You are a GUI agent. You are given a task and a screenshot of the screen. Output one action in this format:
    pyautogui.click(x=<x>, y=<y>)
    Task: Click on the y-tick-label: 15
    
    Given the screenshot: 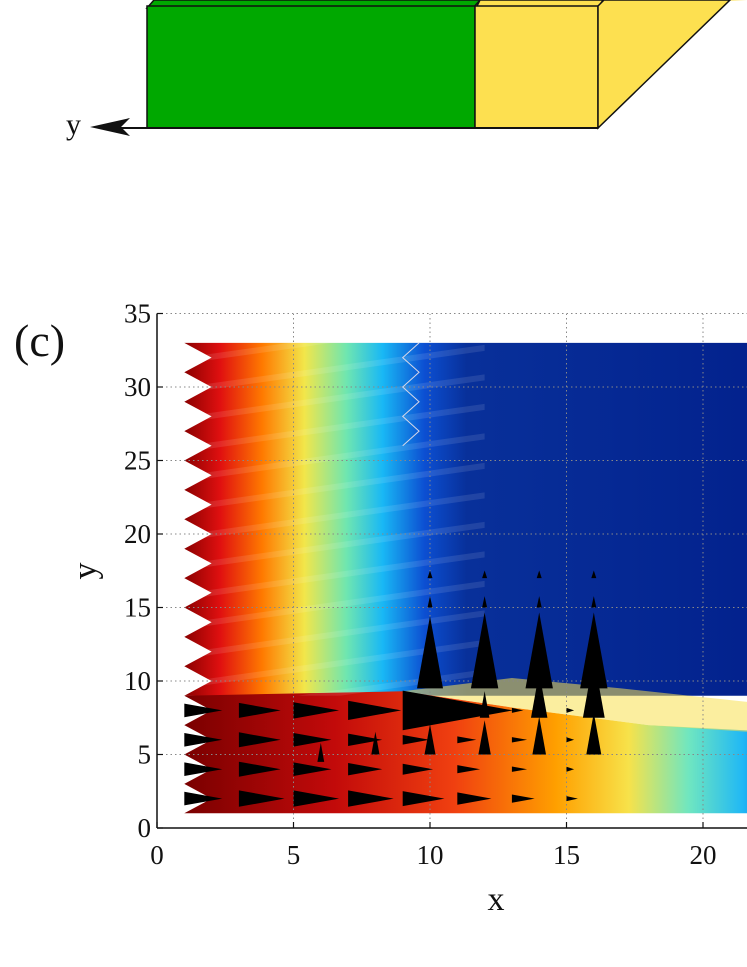 What is the action you would take?
    pyautogui.click(x=137, y=608)
    